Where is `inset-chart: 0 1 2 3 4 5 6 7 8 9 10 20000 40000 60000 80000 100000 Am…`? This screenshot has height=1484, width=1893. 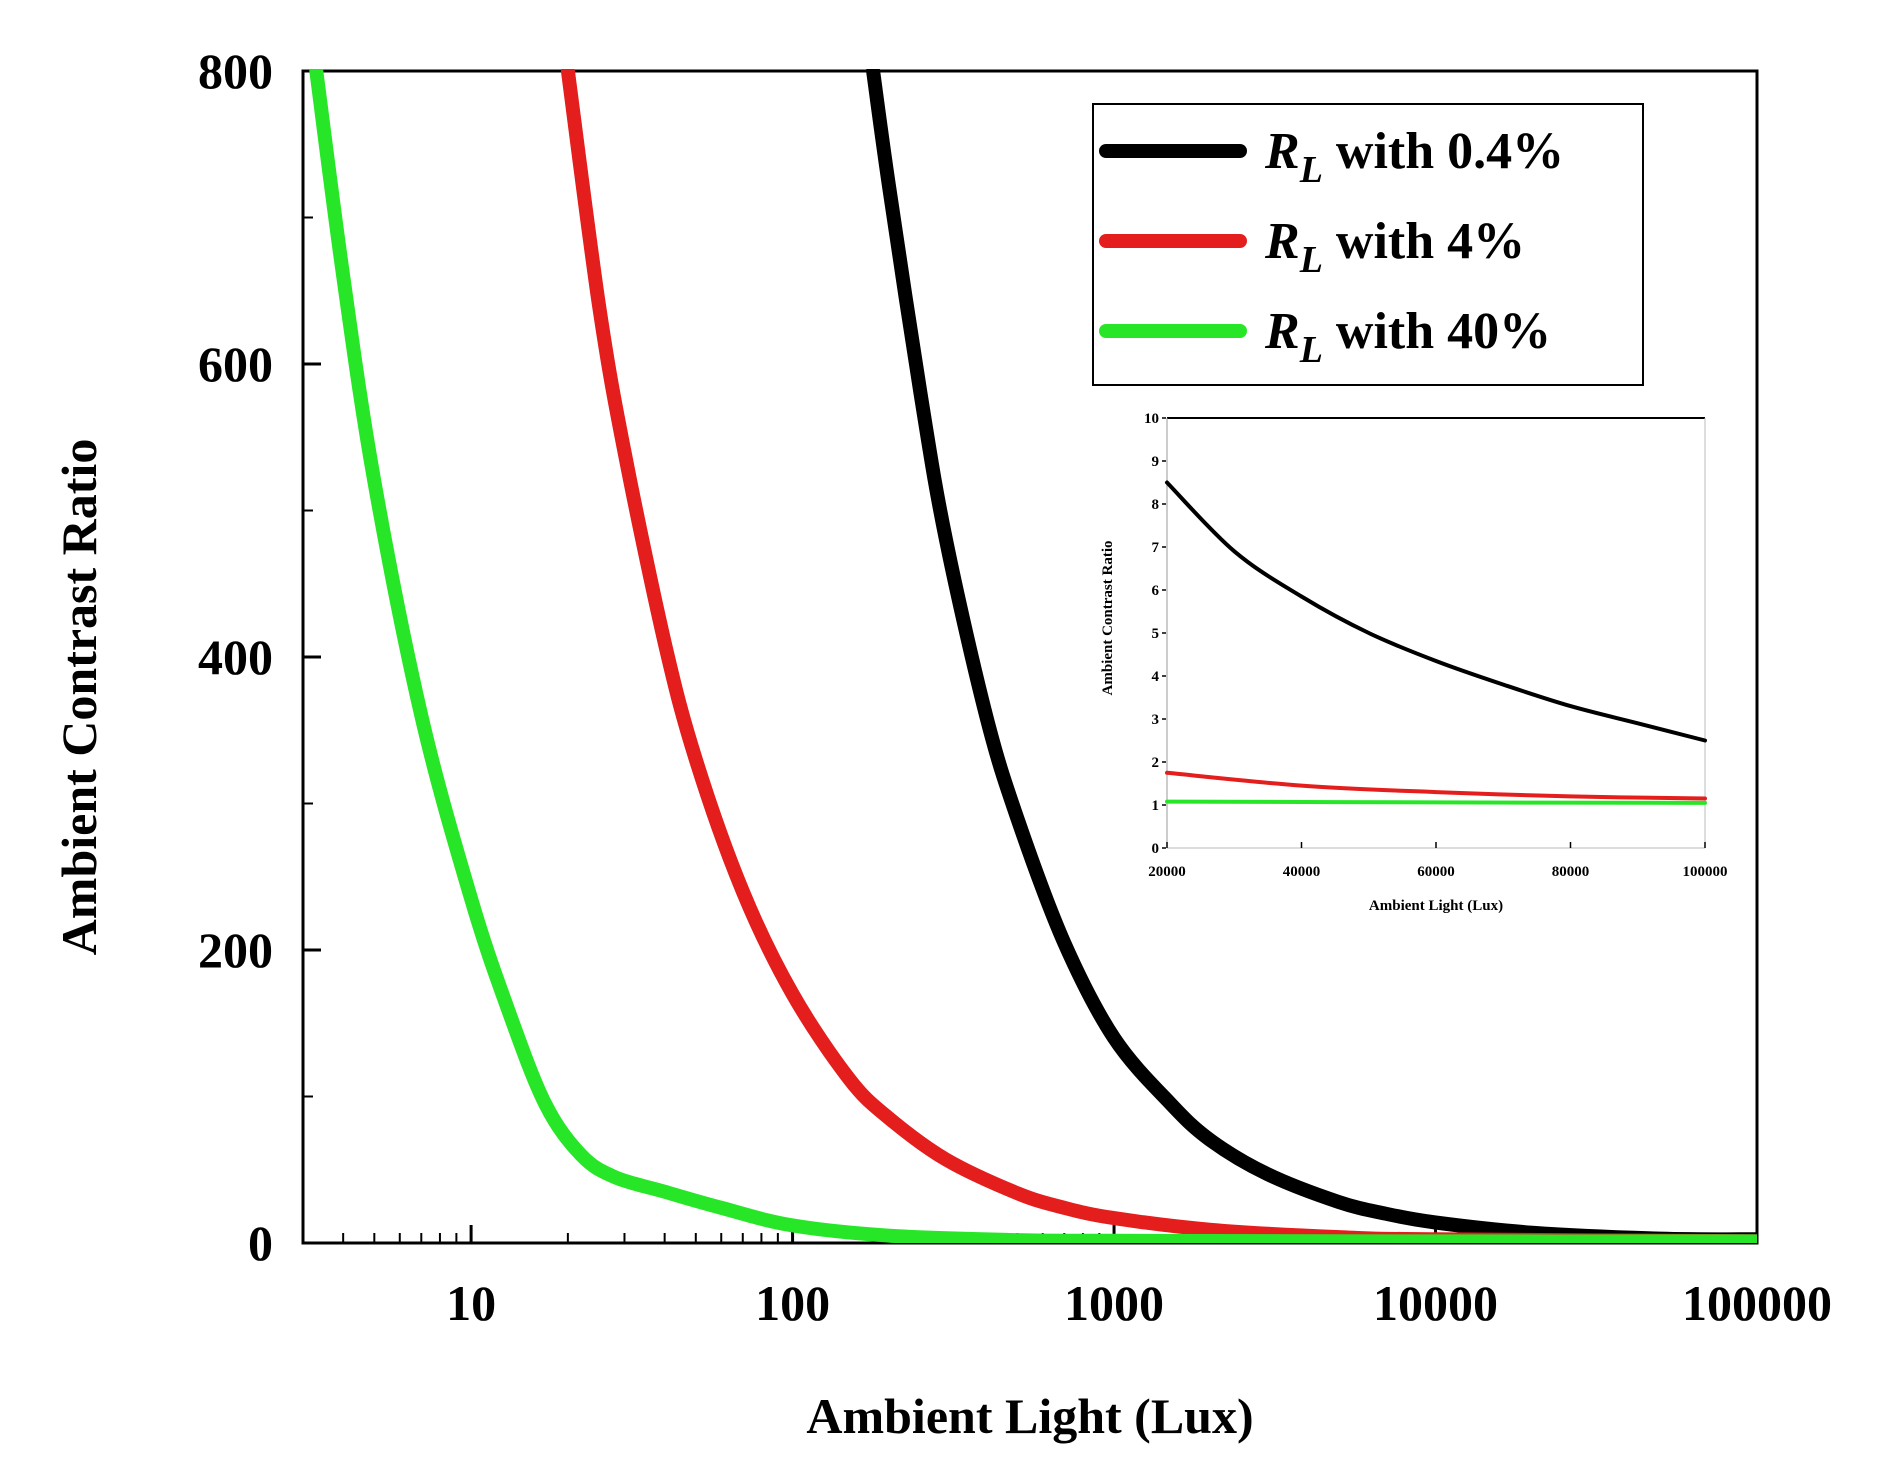
inset-chart: 0 1 2 3 4 5 6 7 8 9 10 20000 40000 60000 80000 100000 Am… is located at coordinates (1414, 661).